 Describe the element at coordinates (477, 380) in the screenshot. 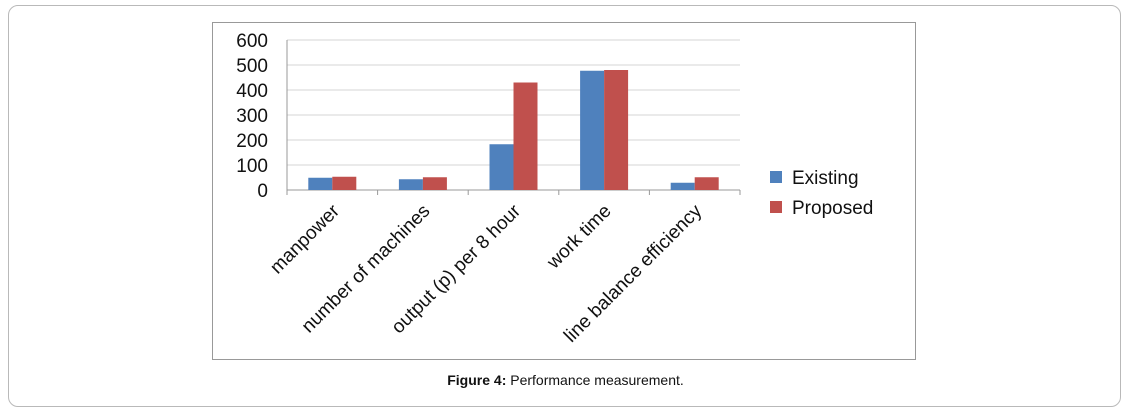

I see `caption-label: Figure 4:` at that location.